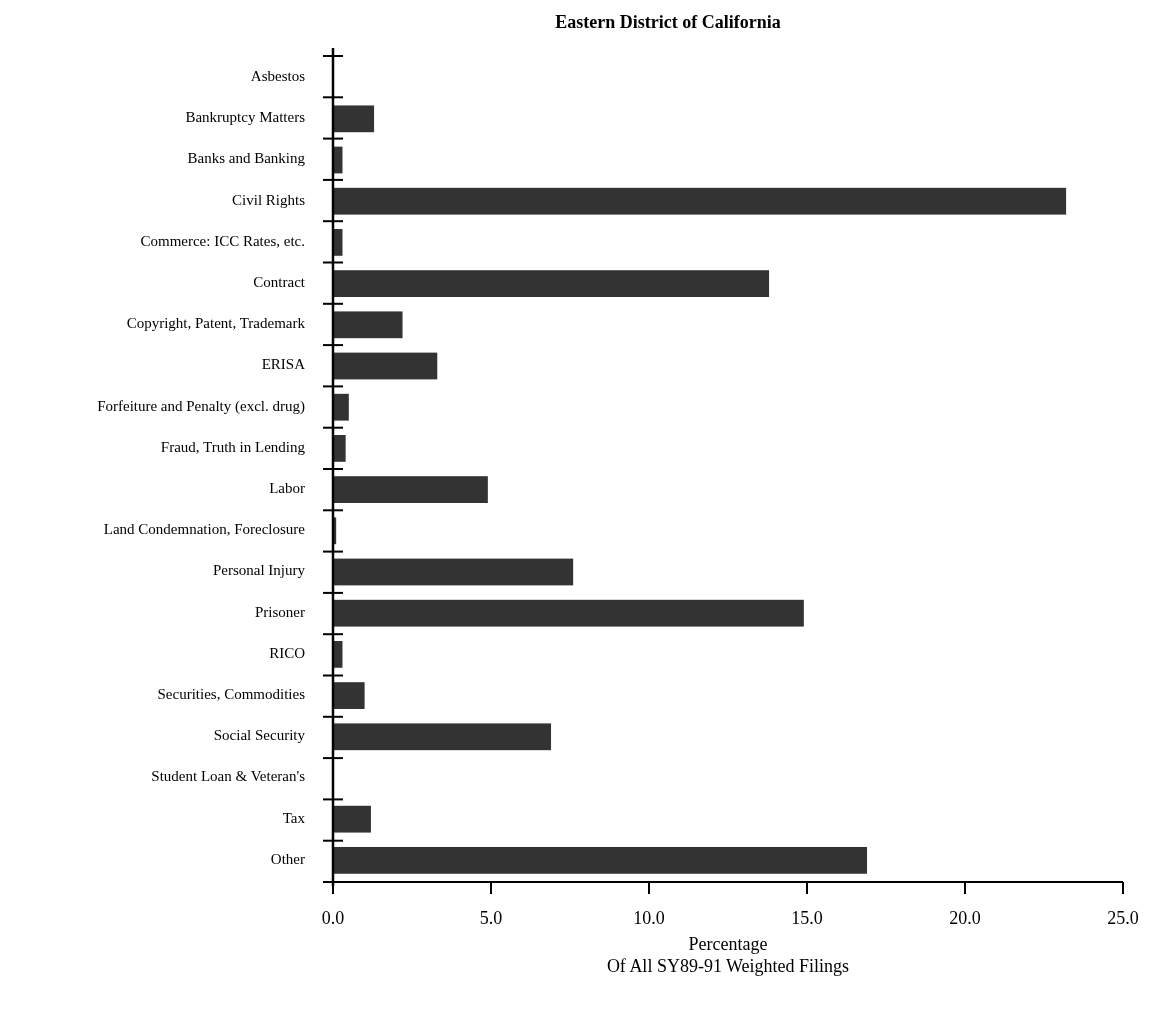  Describe the element at coordinates (491, 918) in the screenshot. I see `x-tick-label: 5.0` at that location.